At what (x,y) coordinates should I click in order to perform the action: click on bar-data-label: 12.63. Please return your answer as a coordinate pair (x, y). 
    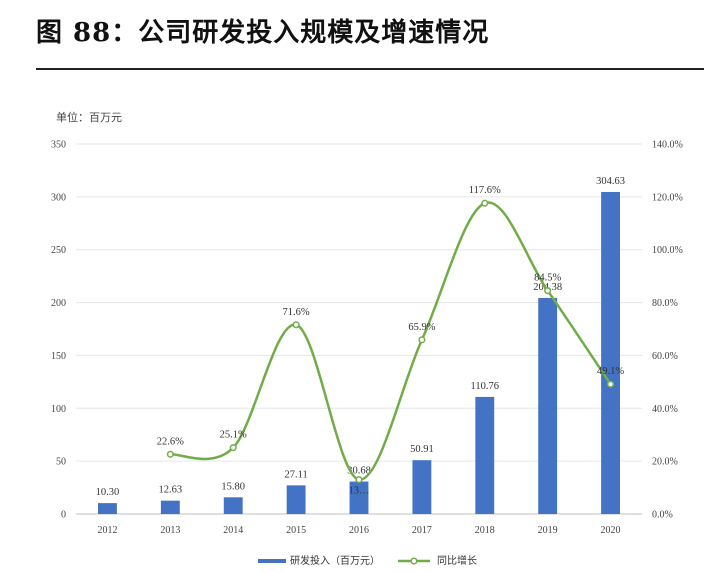
    Looking at the image, I should click on (171, 490).